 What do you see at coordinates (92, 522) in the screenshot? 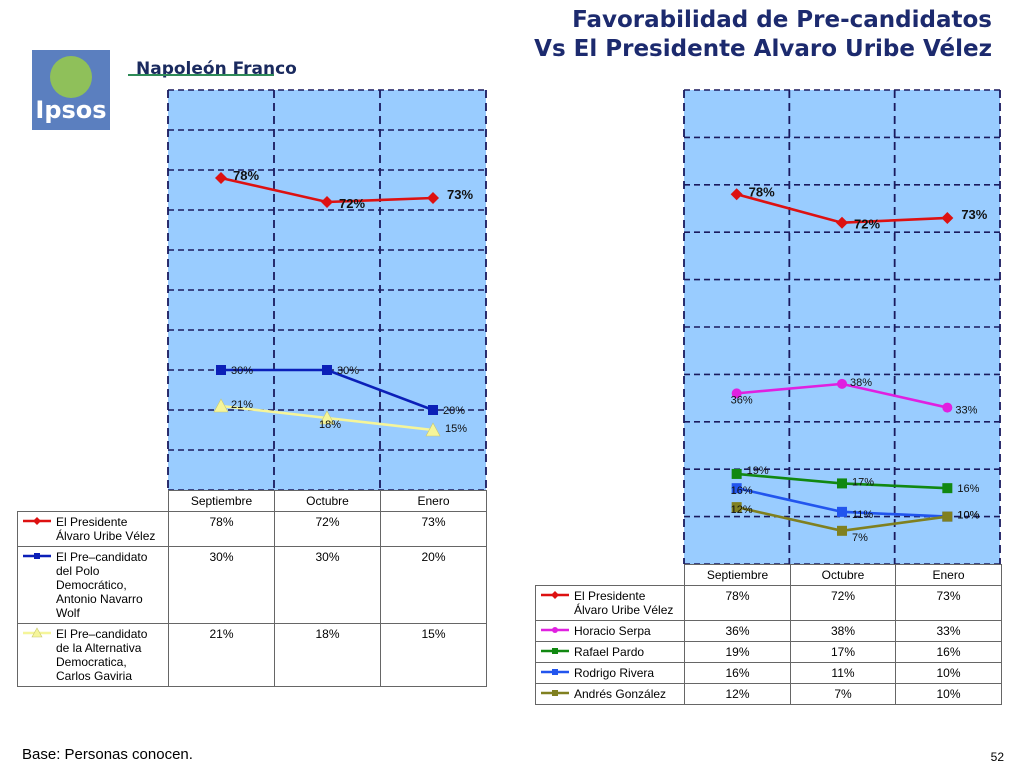
I see `legend-label-line: El Presidente` at bounding box center [92, 522].